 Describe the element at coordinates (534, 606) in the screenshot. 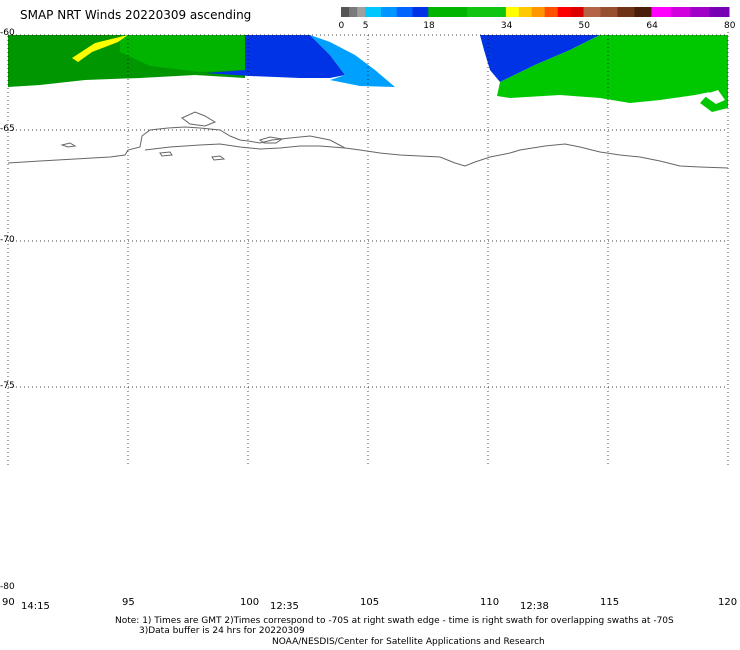

I see `swath-time-3: 12:38` at that location.